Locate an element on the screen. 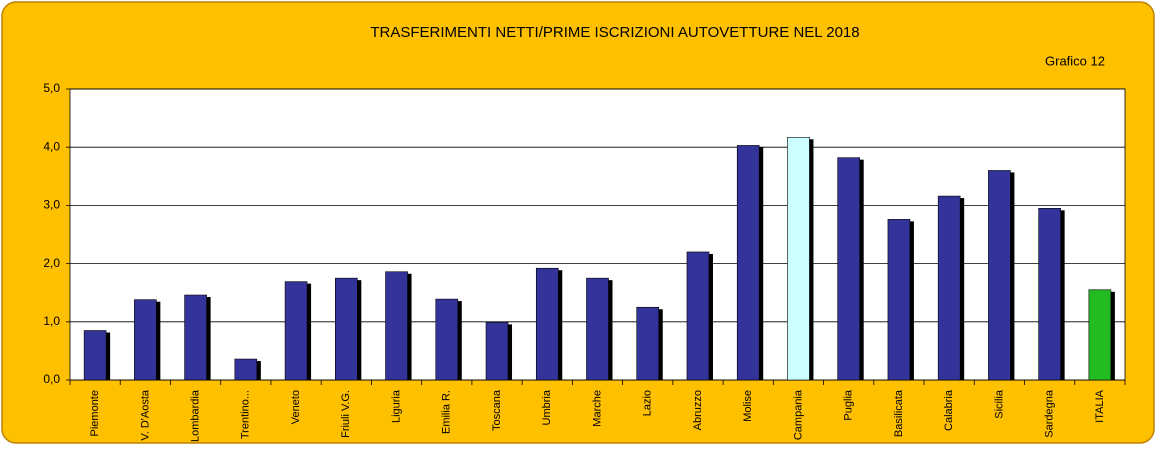 Image resolution: width=1156 pixels, height=450 pixels. x-tick-label: Abruzzo is located at coordinates (698, 410).